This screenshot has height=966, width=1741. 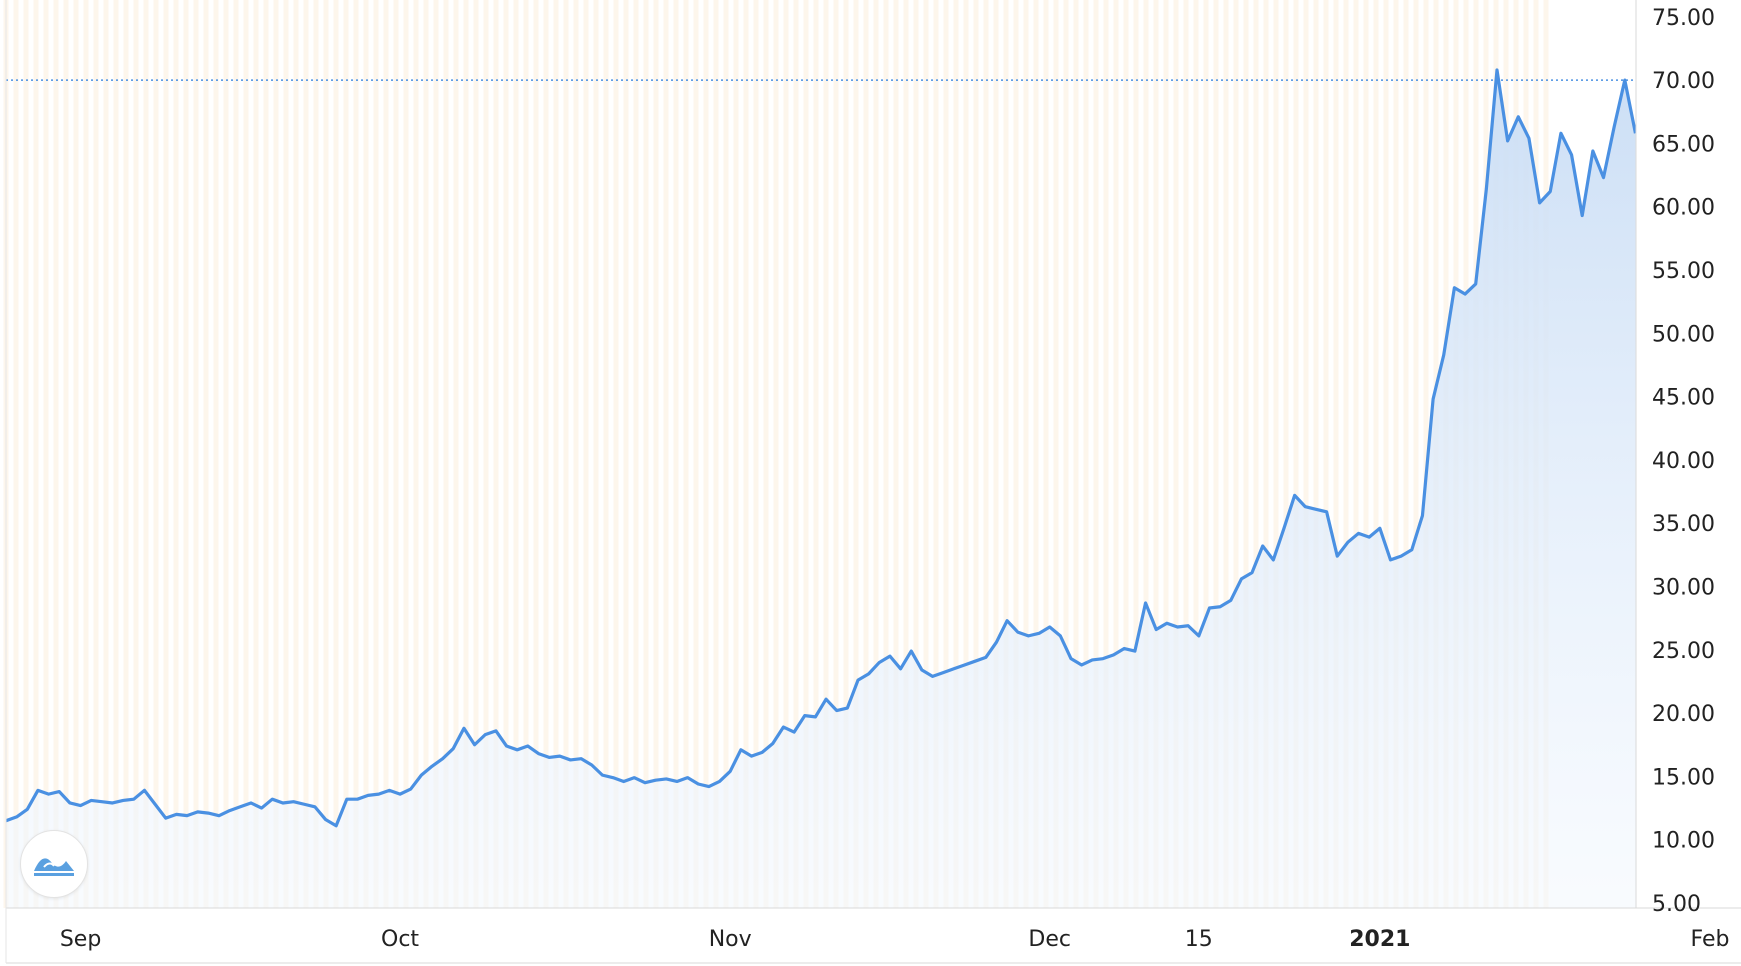 I want to click on x-tick-label: Sep, so click(x=80, y=939).